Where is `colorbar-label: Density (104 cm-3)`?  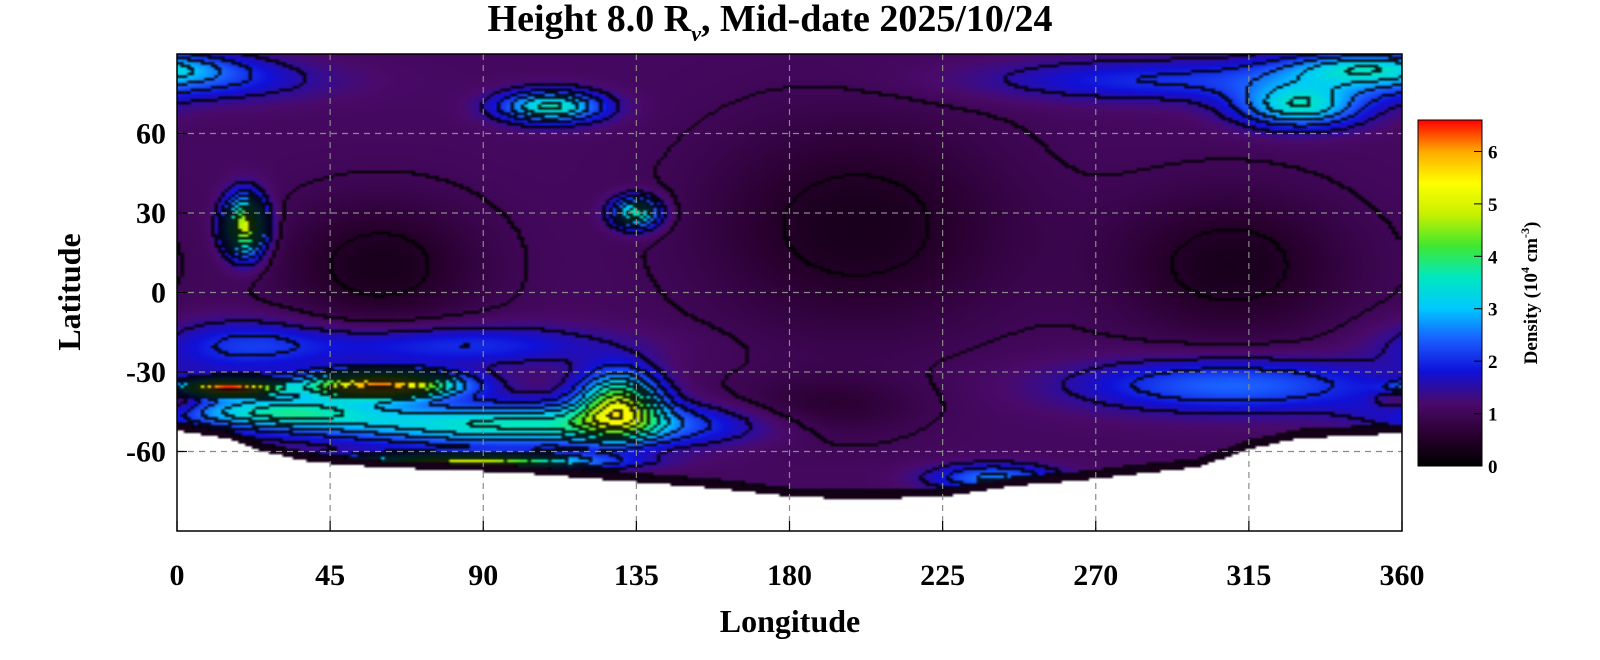 colorbar-label: Density (104 cm-3) is located at coordinates (1530, 293).